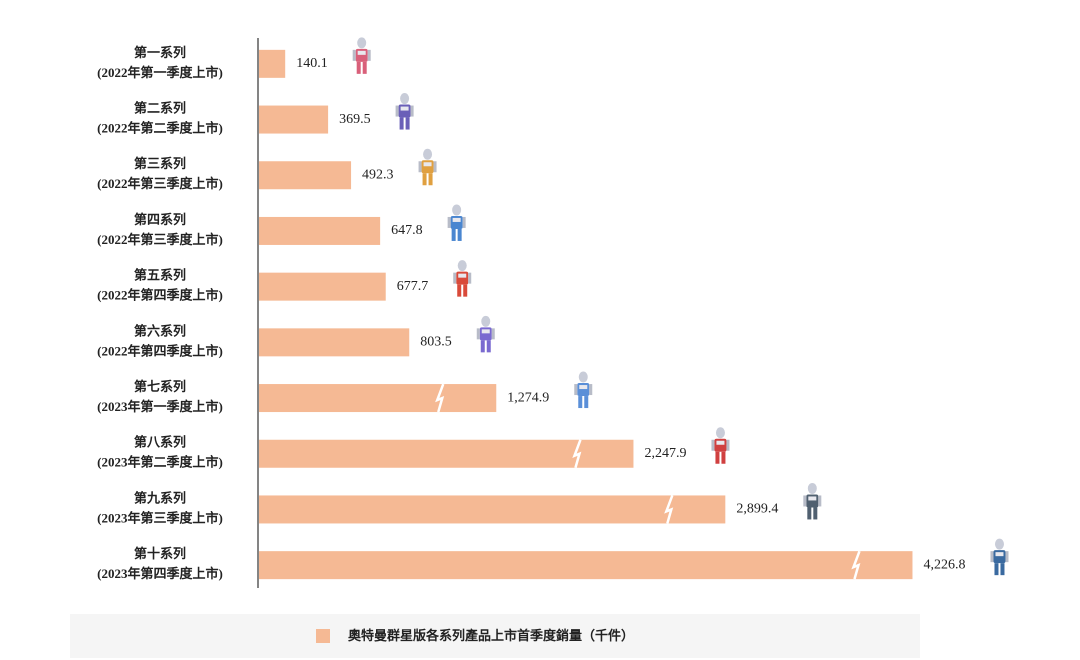  Describe the element at coordinates (160, 72) in the screenshot. I see `category-label: (2022年第一季度上市)` at that location.